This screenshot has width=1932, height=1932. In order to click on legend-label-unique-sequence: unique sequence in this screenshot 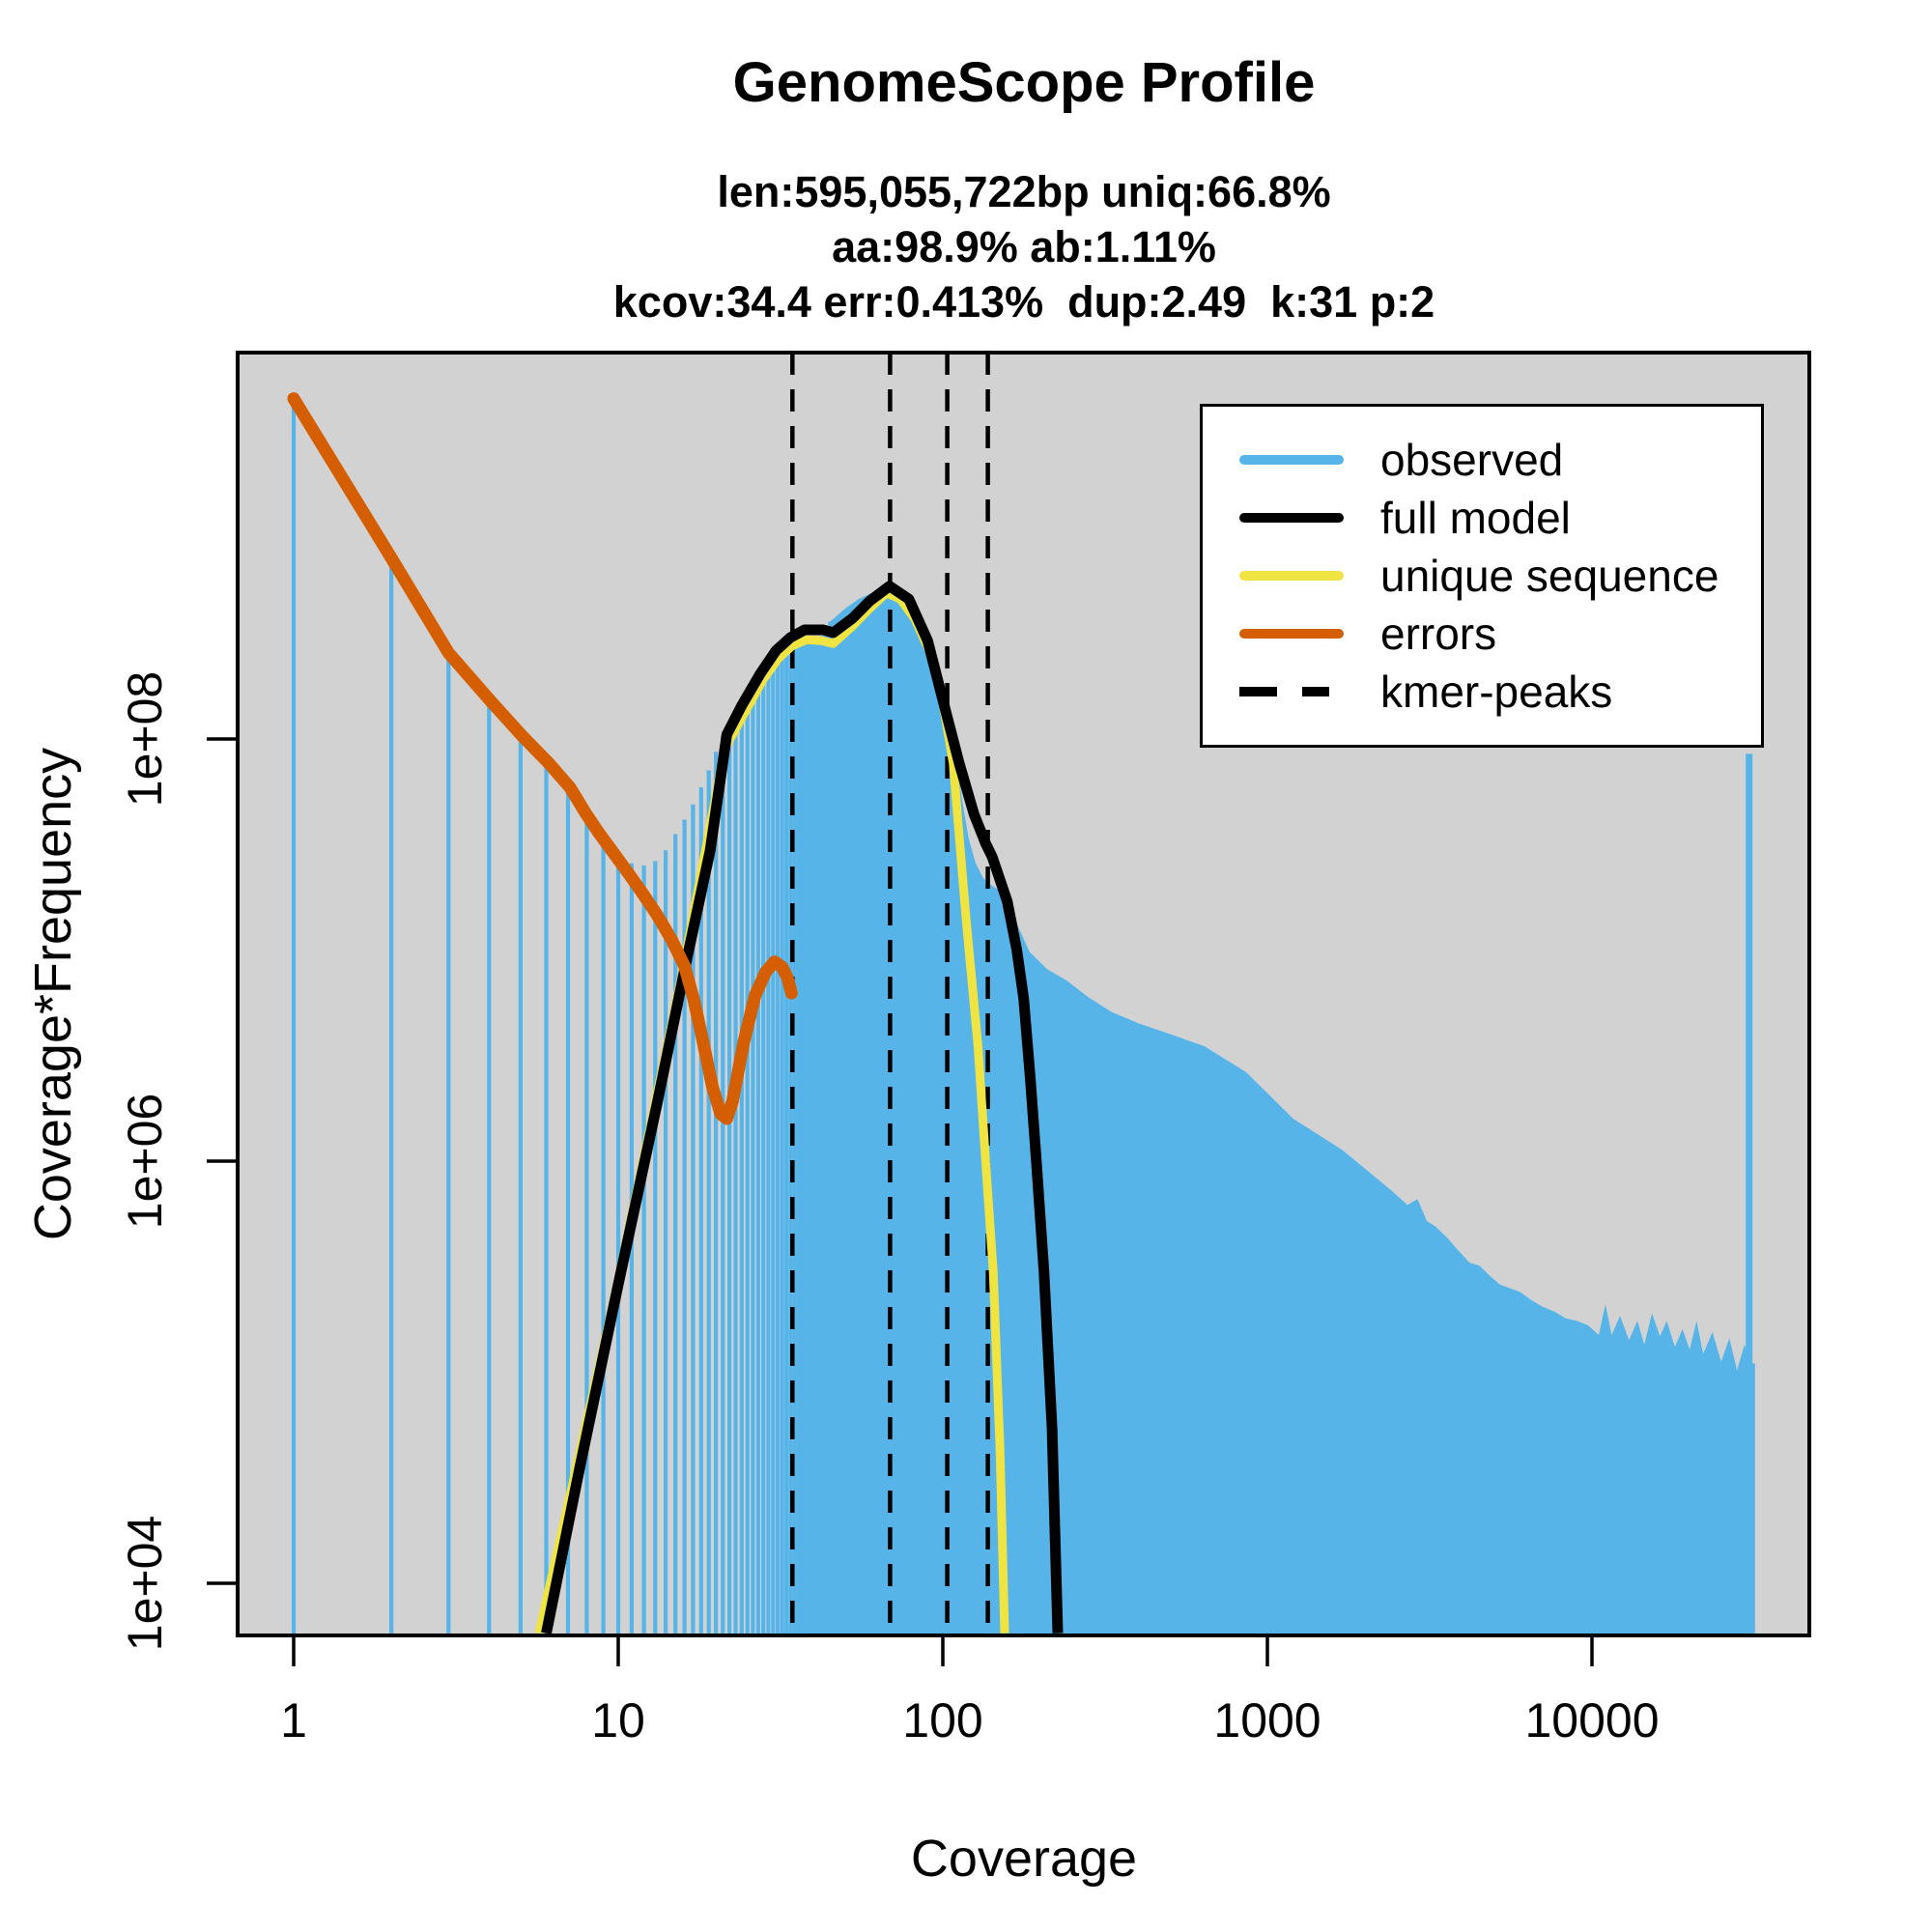, I will do `click(1549, 576)`.